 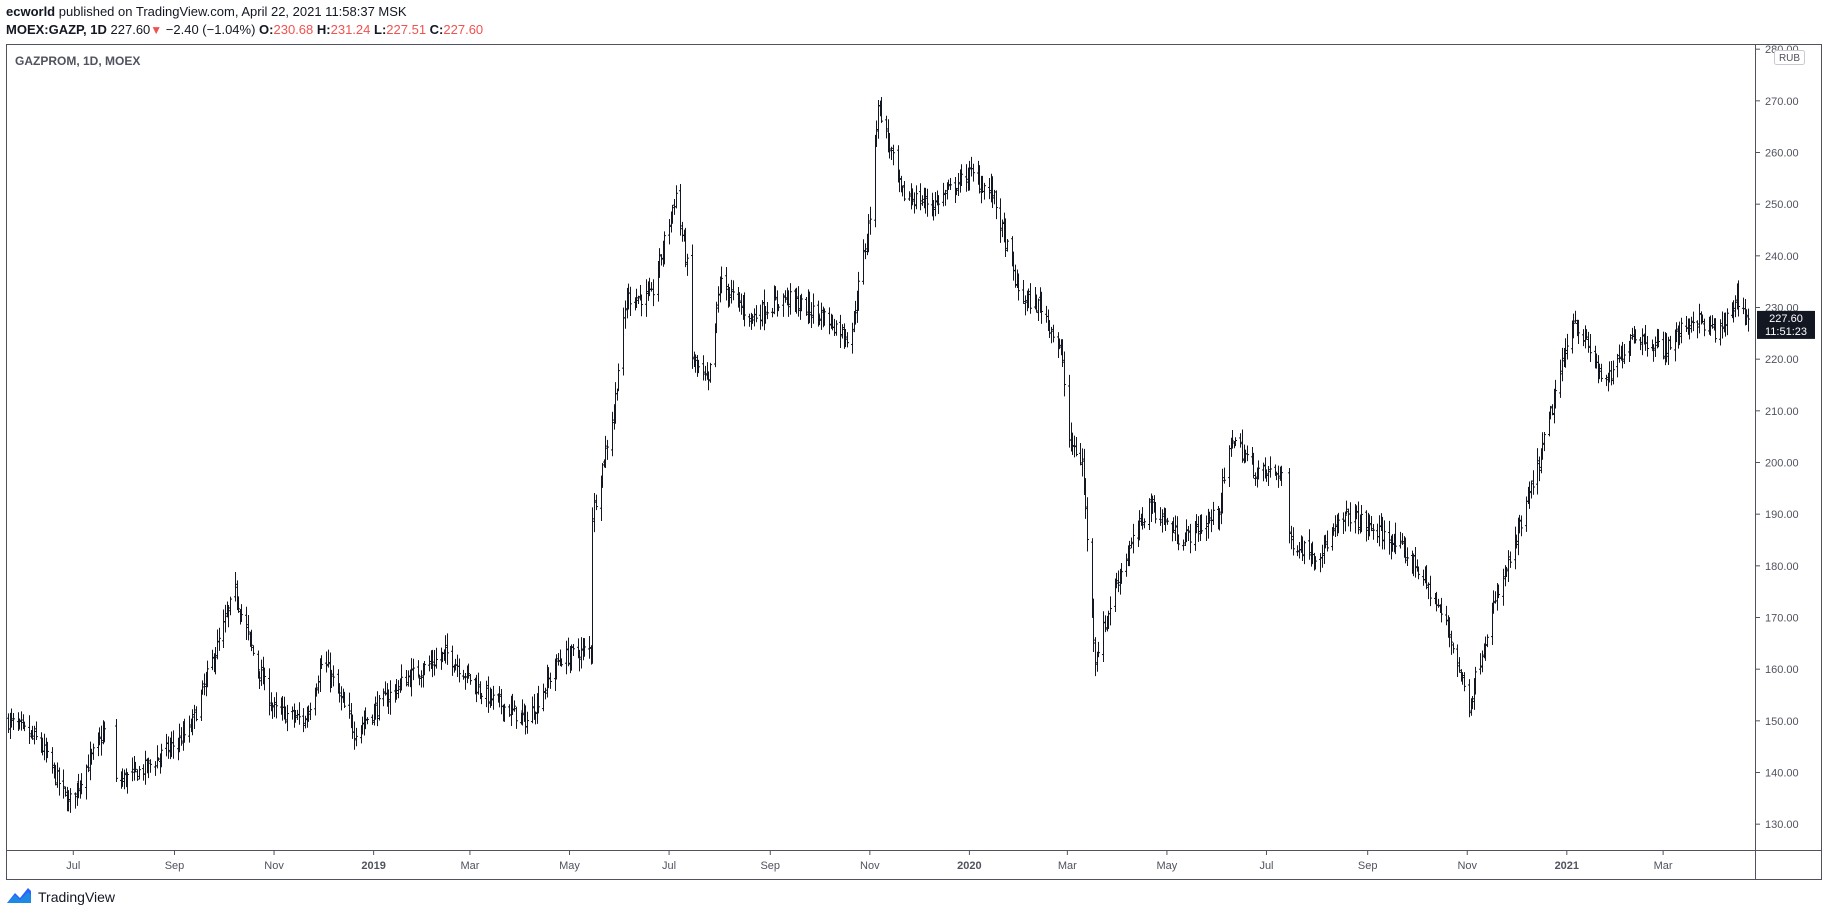 I want to click on footer-brand: TradingView, so click(x=60, y=896).